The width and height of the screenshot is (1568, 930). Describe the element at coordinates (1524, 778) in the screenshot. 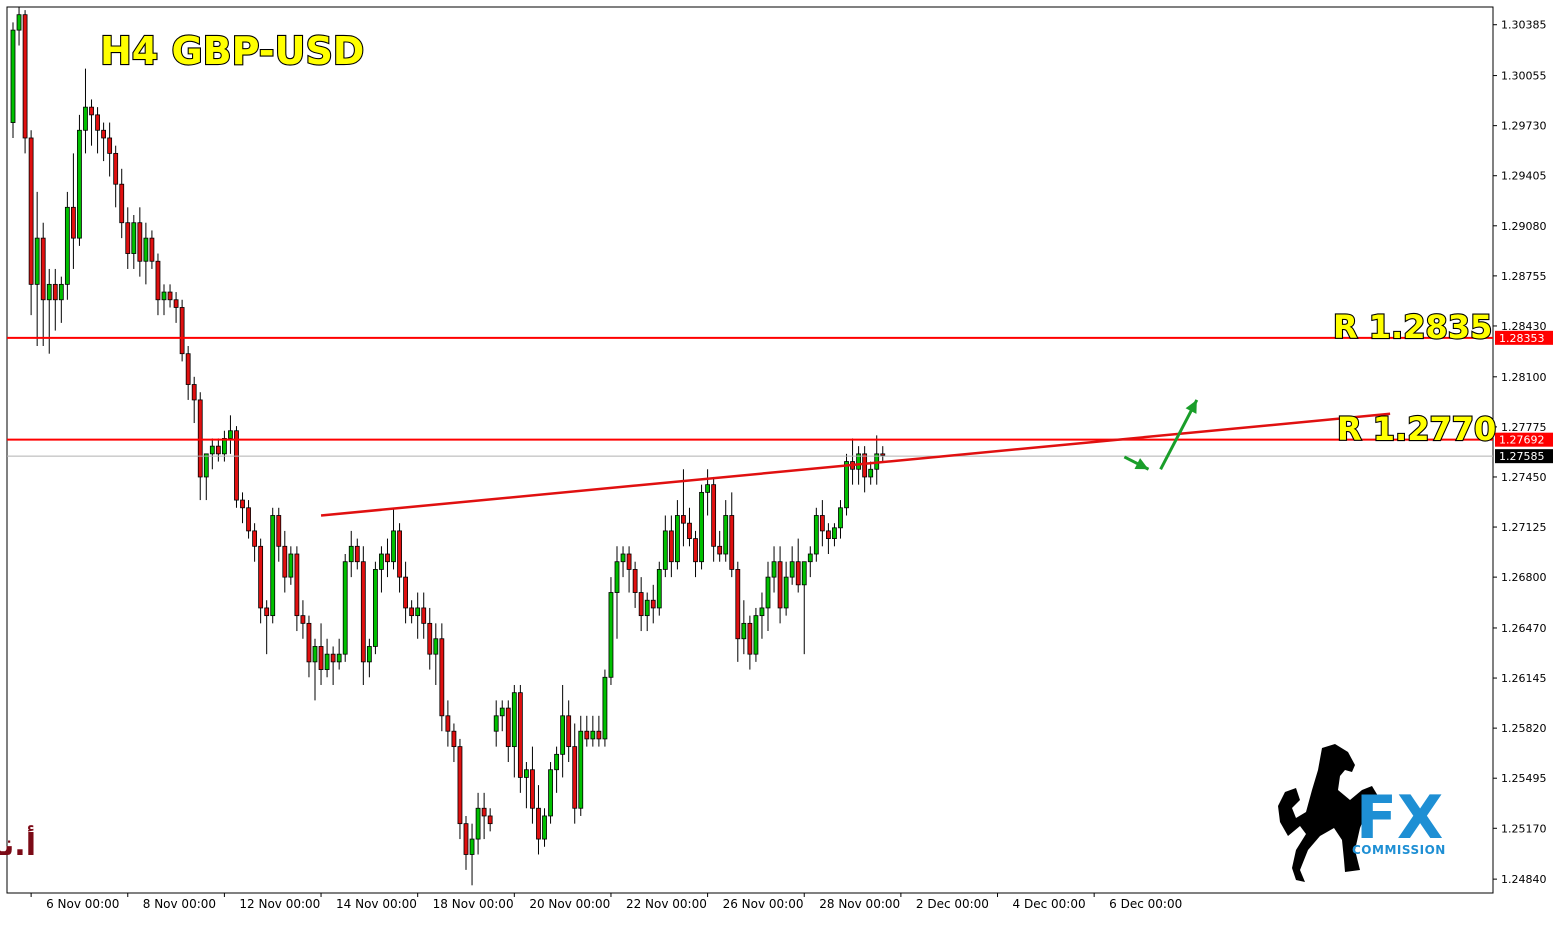

I see `price-tick-label: 1.25495` at that location.